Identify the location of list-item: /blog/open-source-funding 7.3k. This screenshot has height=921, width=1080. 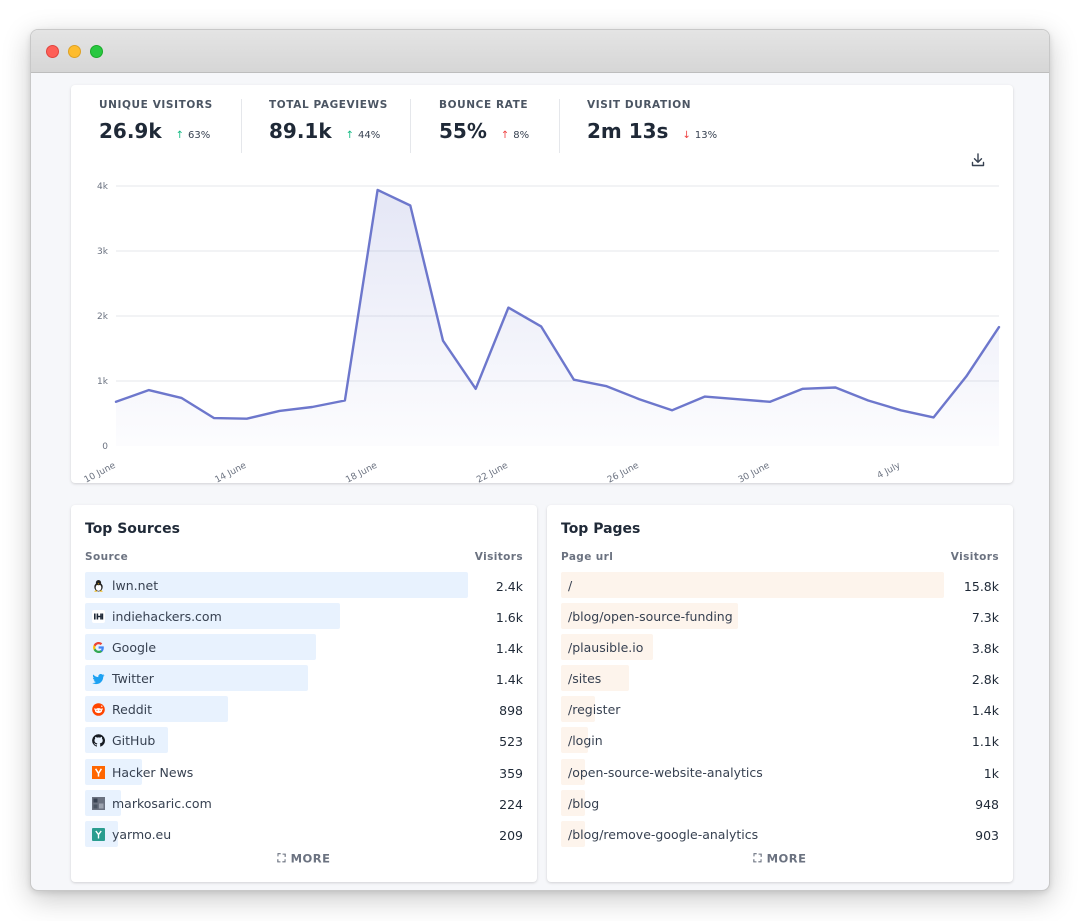
(780, 618).